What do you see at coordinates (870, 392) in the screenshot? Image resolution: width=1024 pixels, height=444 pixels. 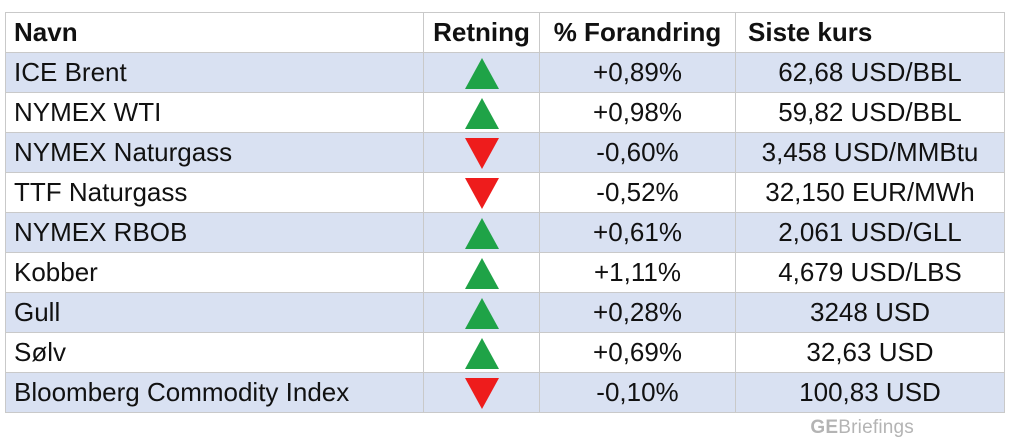 I see `last-price: 100,83 USD` at bounding box center [870, 392].